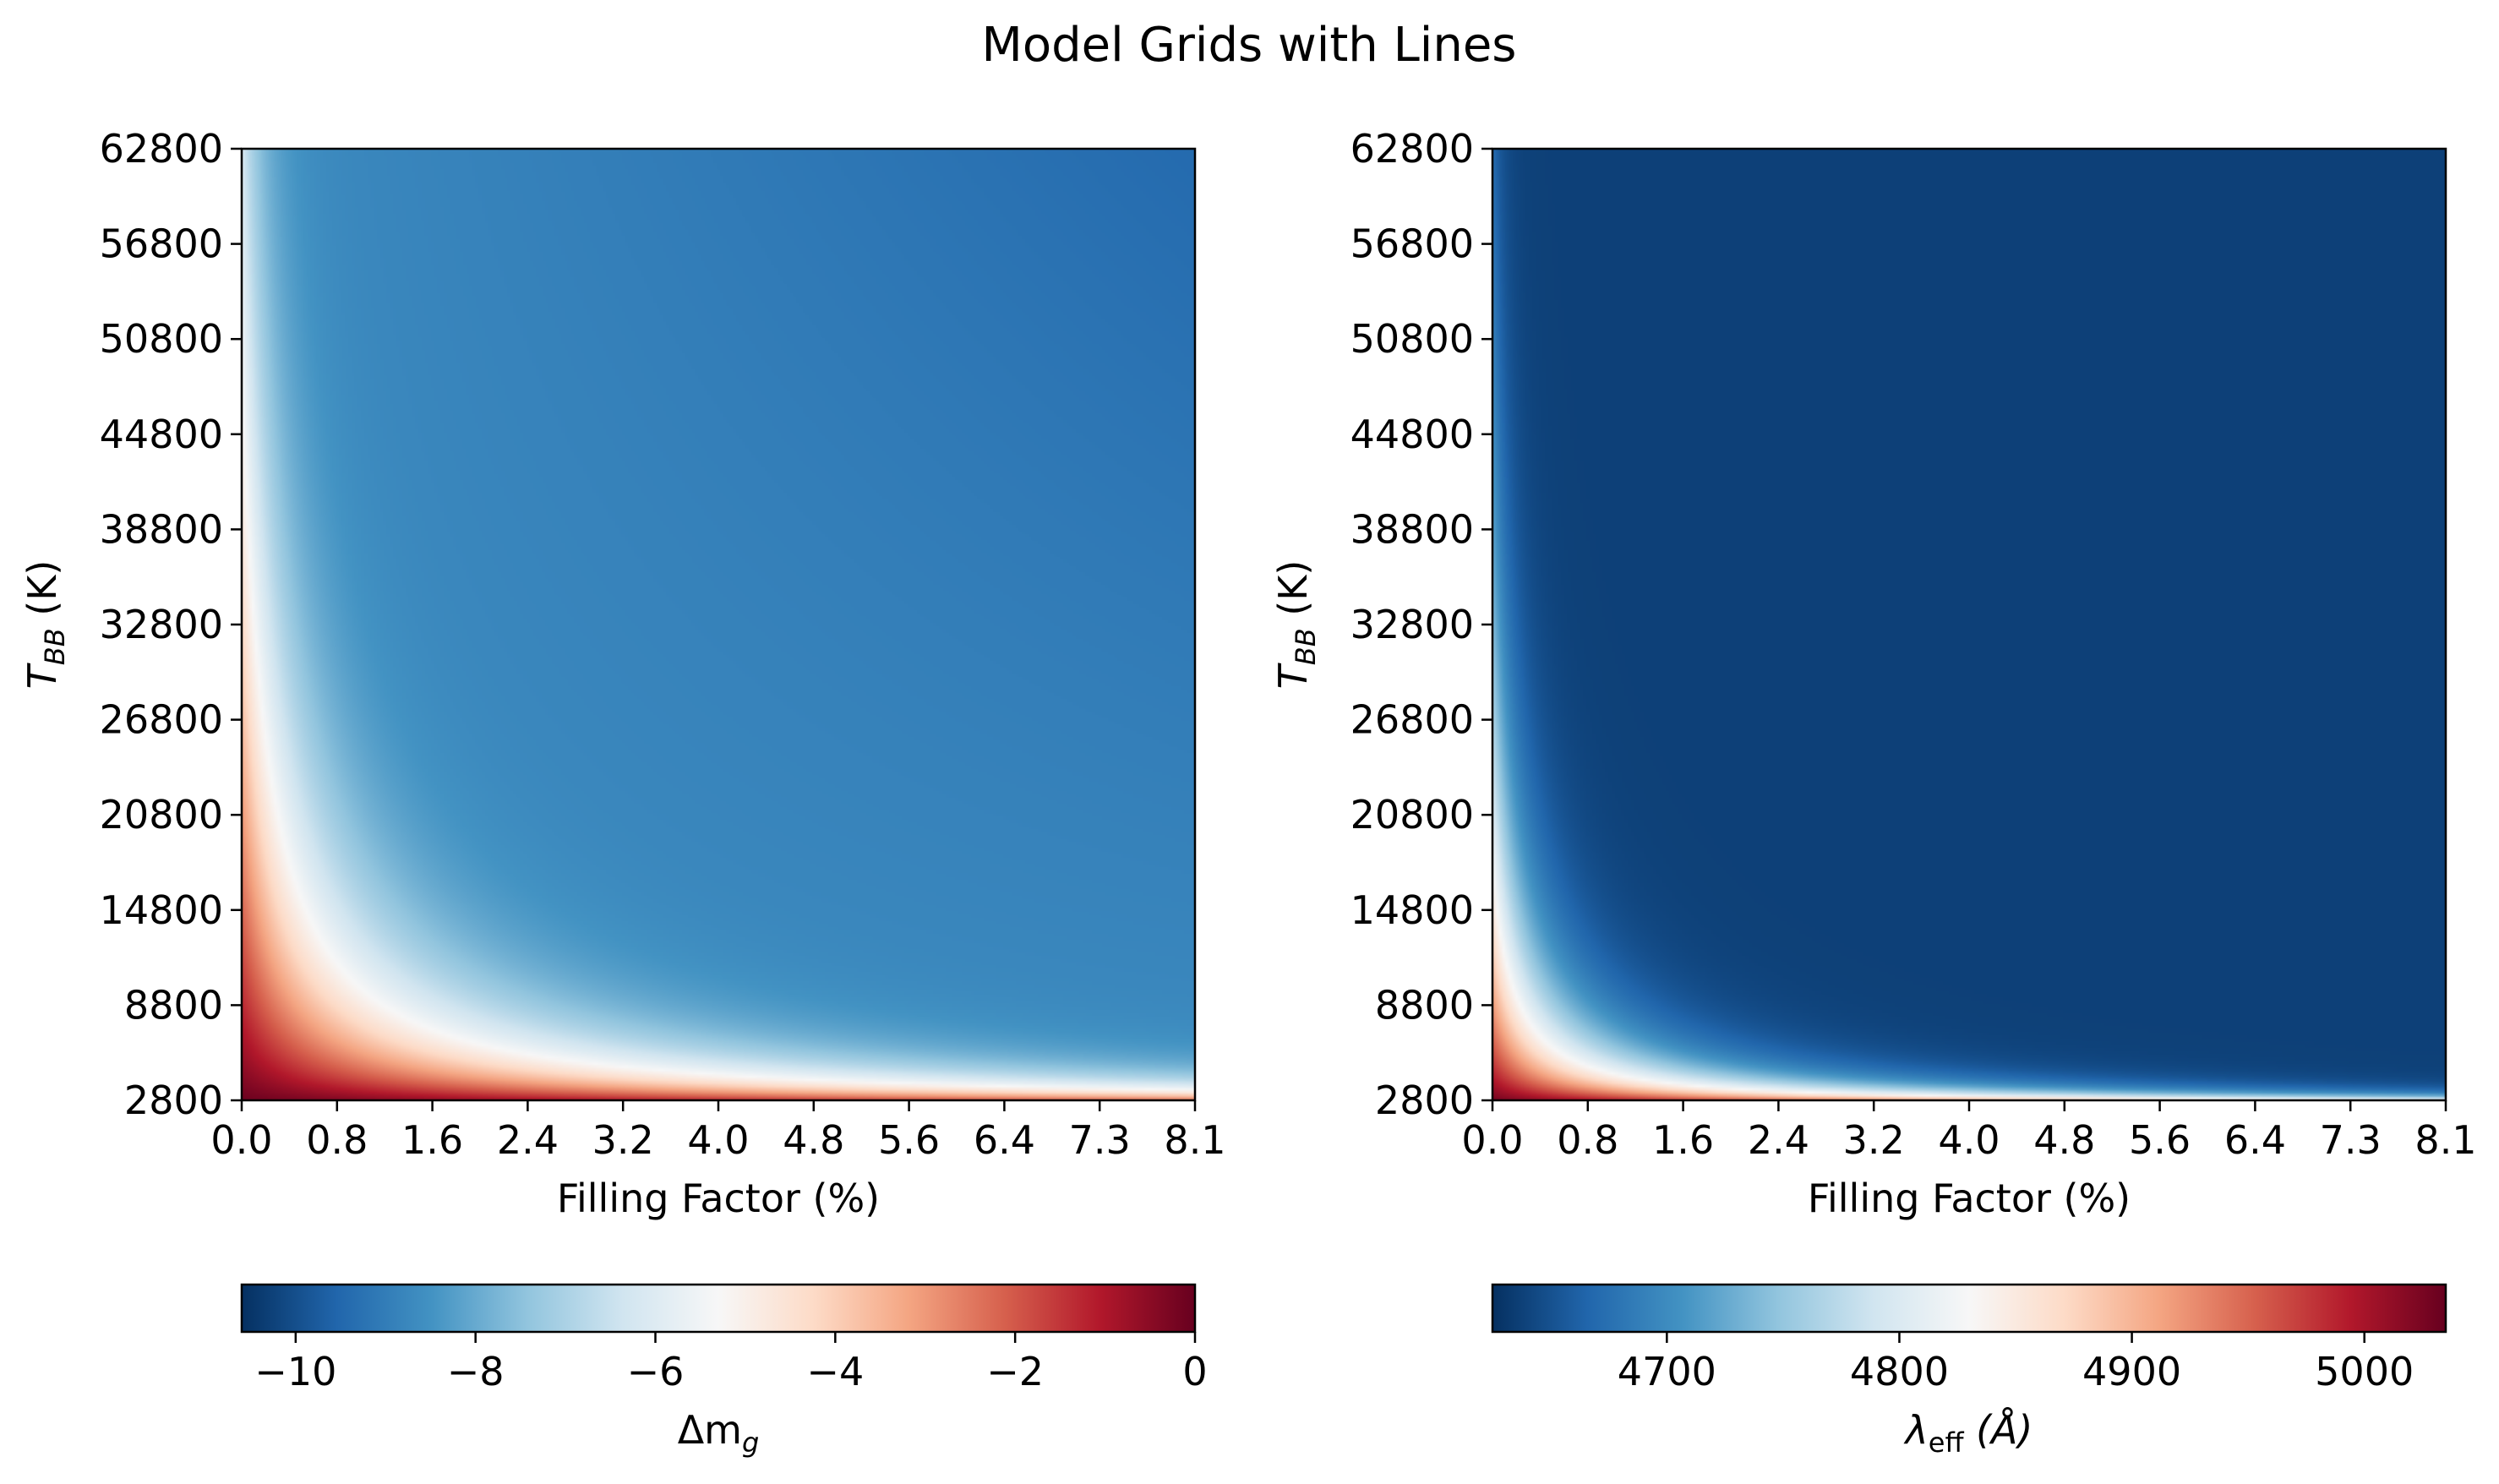 The image size is (2499, 1484). I want to click on colorbar-tick-label: 5000, so click(2364, 1372).